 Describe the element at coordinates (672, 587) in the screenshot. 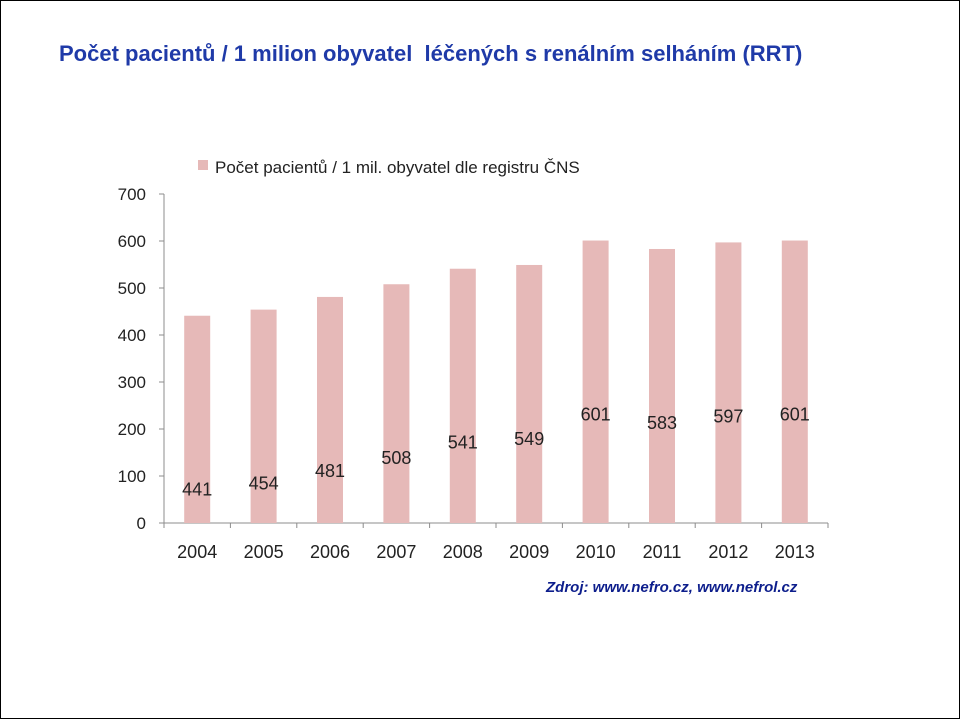

I see `source-note: Zdroj: www.nefro.cz, www.nefrol.cz` at that location.